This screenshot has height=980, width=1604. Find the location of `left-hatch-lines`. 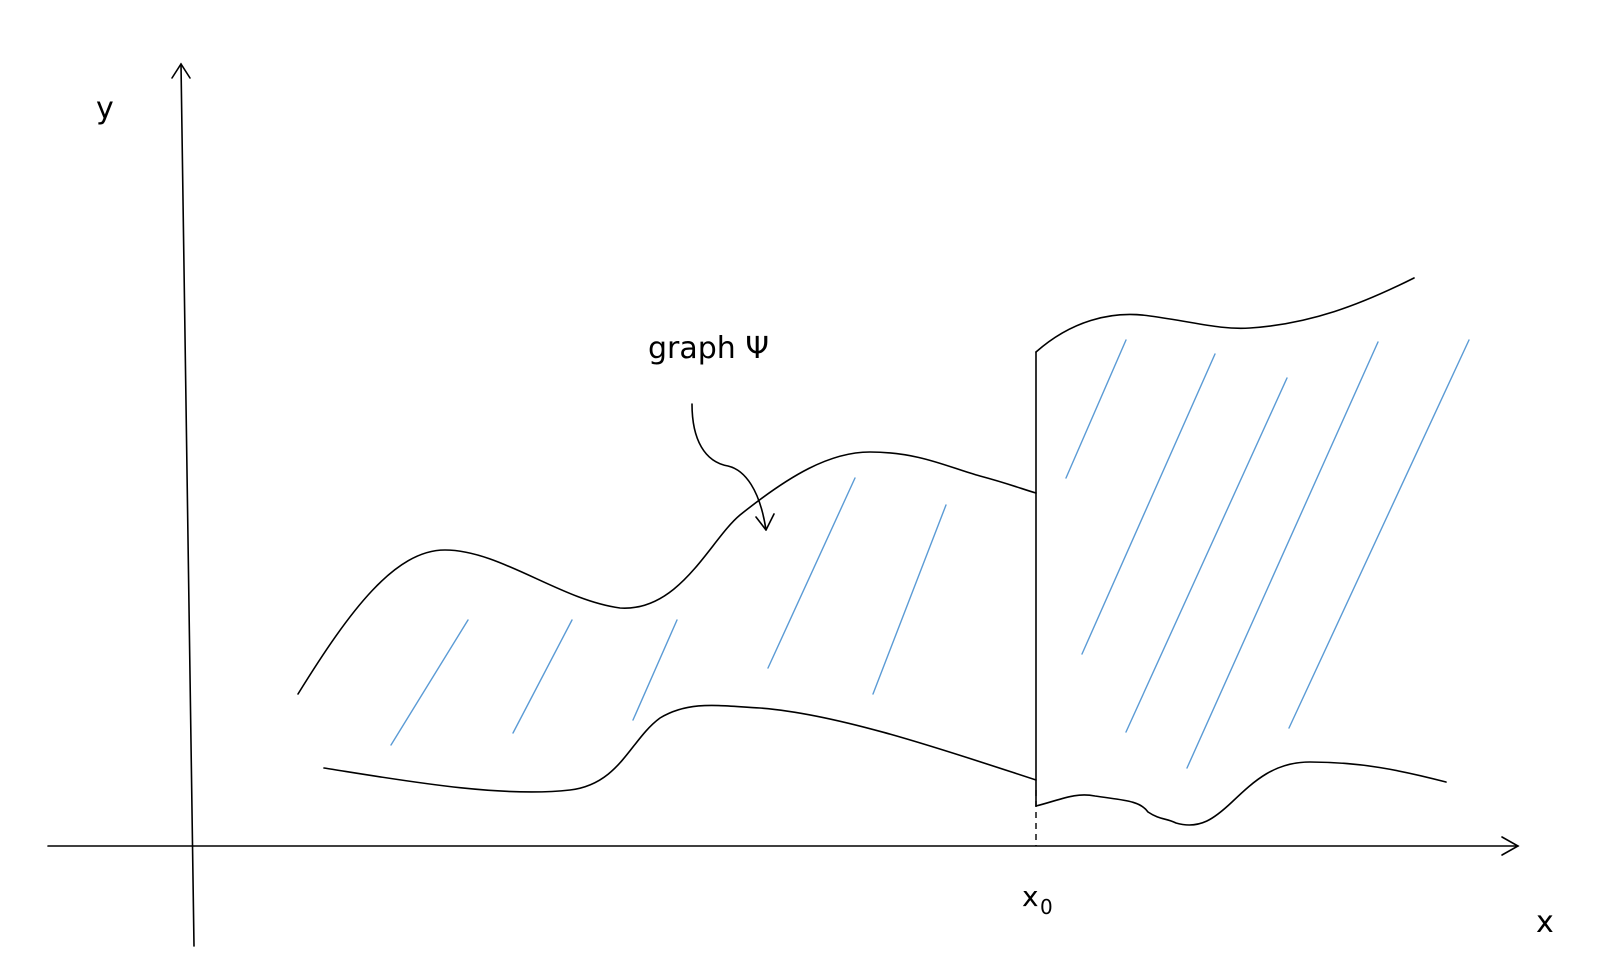

left-hatch-lines is located at coordinates (668, 611).